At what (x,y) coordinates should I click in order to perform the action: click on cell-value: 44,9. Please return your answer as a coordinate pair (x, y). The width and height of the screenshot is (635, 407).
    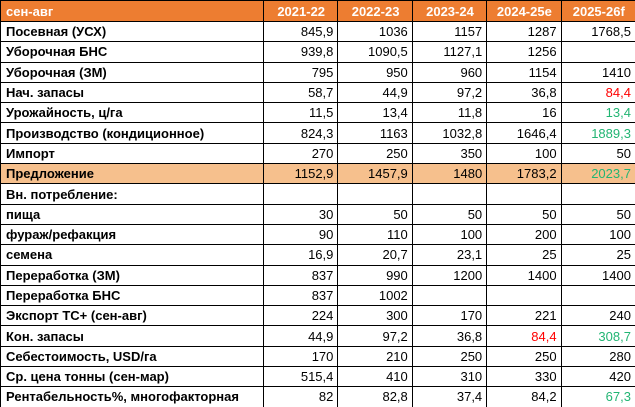
    Looking at the image, I should click on (375, 92).